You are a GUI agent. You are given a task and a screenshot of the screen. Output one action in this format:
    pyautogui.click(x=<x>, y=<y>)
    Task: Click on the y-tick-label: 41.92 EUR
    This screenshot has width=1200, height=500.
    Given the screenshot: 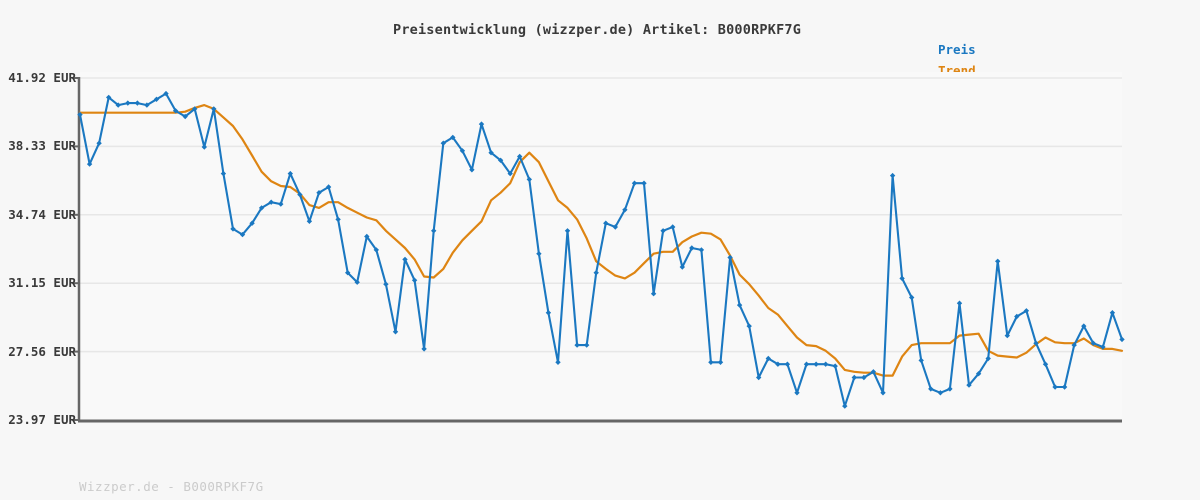 What is the action you would take?
    pyautogui.click(x=42, y=77)
    